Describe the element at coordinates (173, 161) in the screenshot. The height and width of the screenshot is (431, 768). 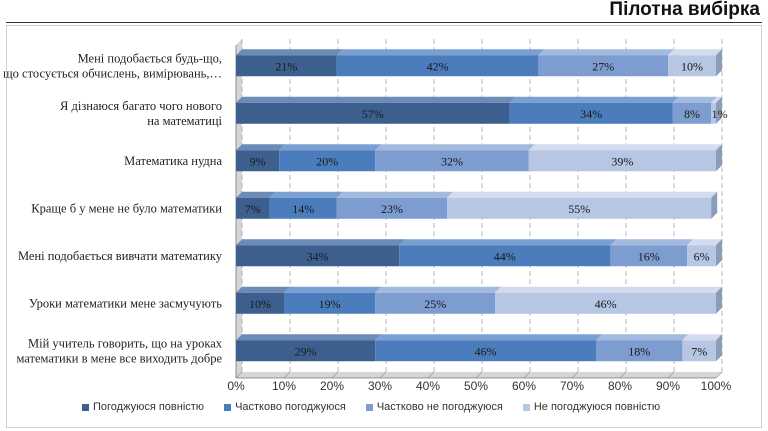
I see `category-label: Математика нудна` at that location.